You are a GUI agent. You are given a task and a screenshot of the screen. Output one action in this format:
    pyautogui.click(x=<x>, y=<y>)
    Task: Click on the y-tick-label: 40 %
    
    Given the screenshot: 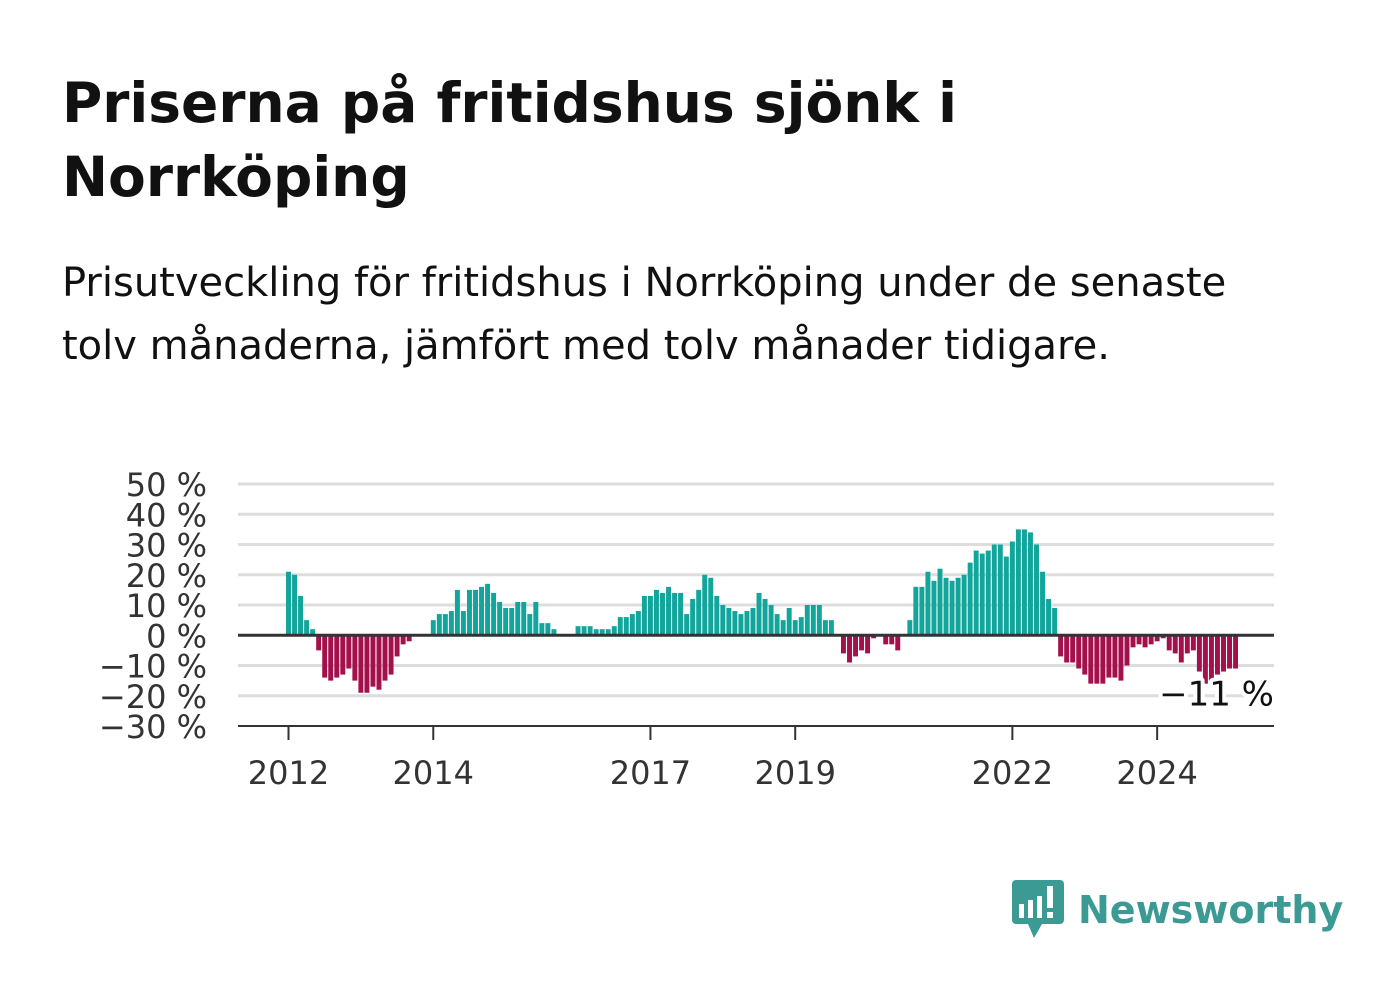 What is the action you would take?
    pyautogui.click(x=166, y=515)
    